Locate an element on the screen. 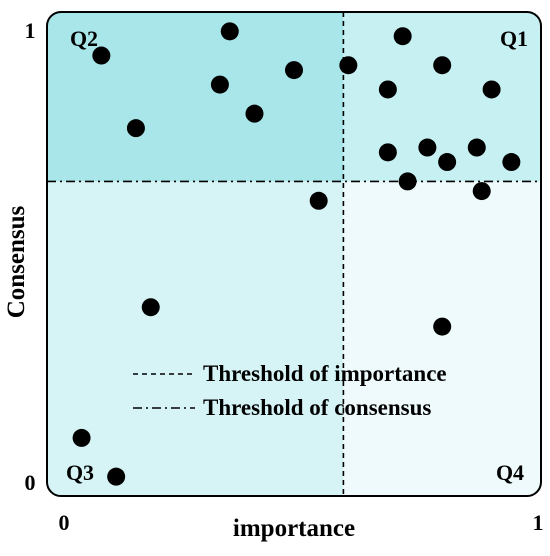  x-axis-label: importance is located at coordinates (294, 528).